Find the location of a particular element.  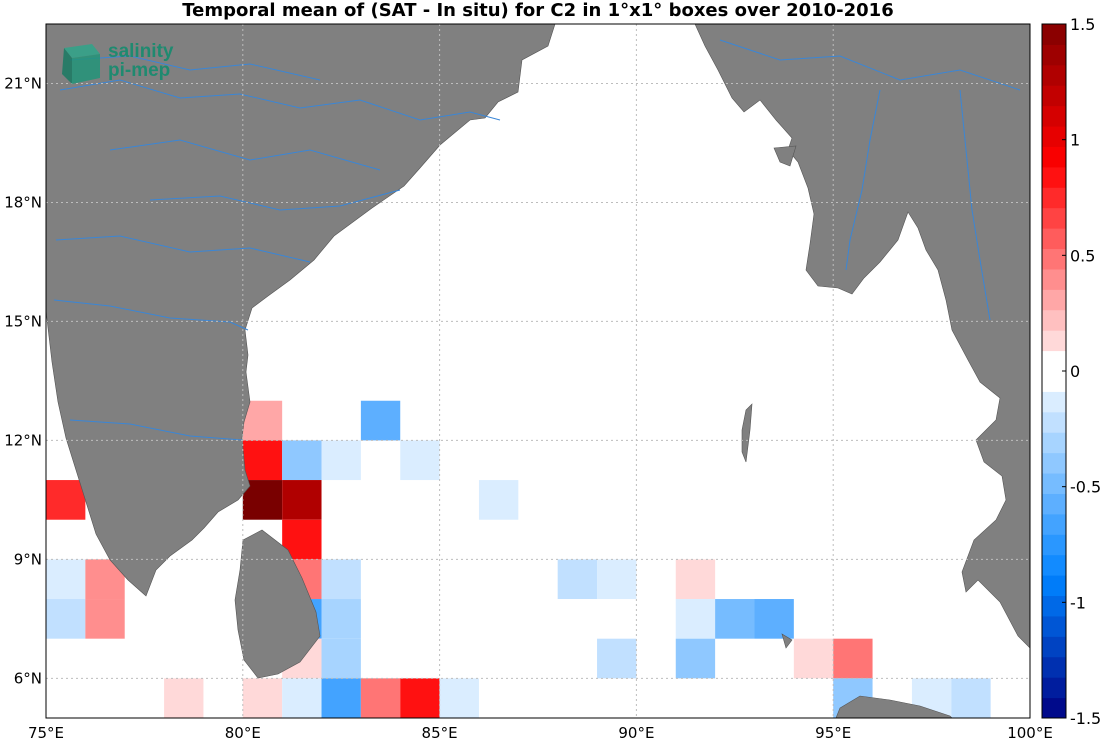

lon-tick-label: 95°E is located at coordinates (833, 732).